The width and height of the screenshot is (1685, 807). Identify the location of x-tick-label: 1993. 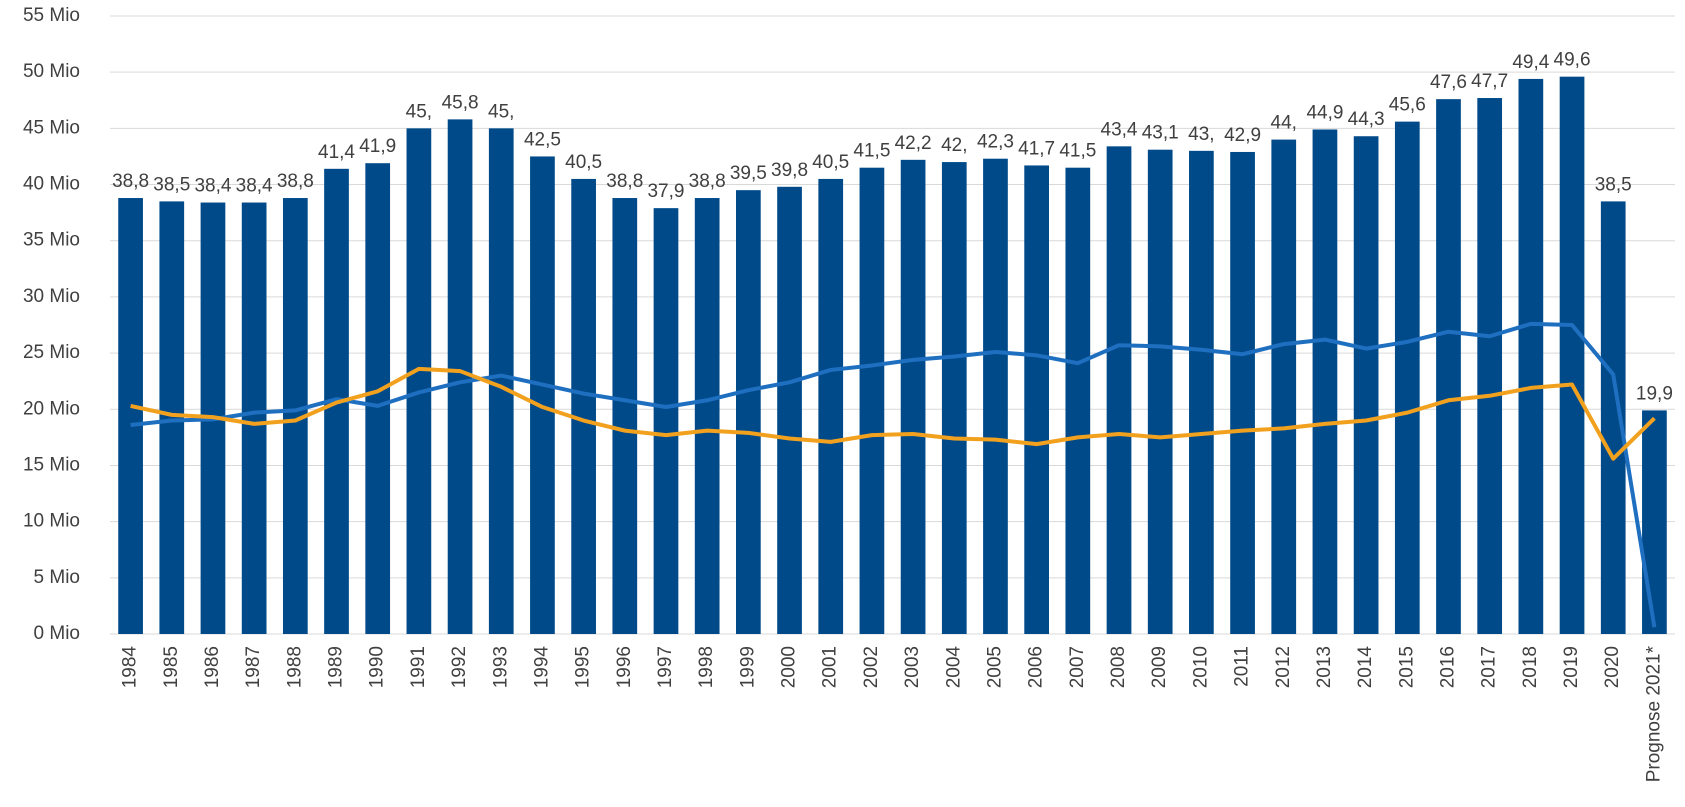
(500, 667).